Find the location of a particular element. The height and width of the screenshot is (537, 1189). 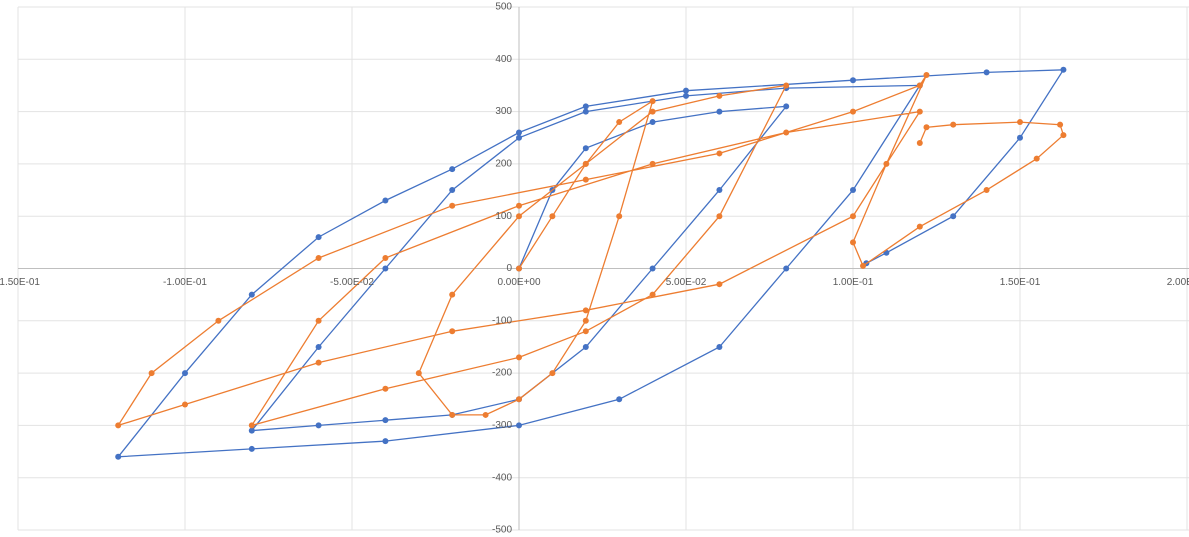

y-tick-label: 400 is located at coordinates (503, 59).